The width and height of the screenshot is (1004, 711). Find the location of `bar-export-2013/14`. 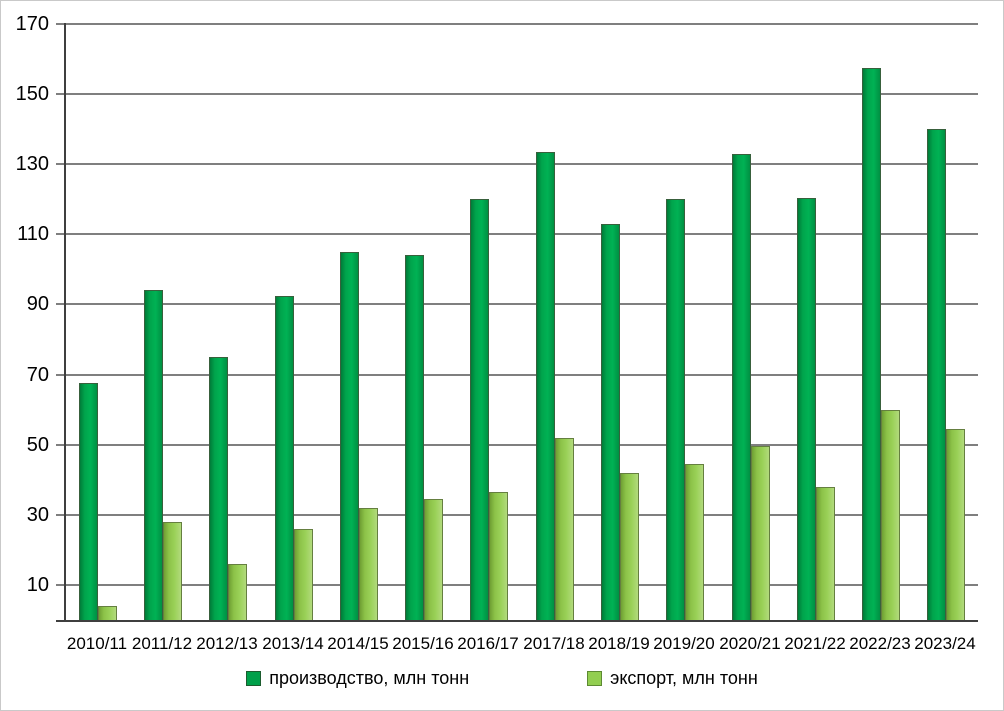

bar-export-2013/14 is located at coordinates (303, 574).